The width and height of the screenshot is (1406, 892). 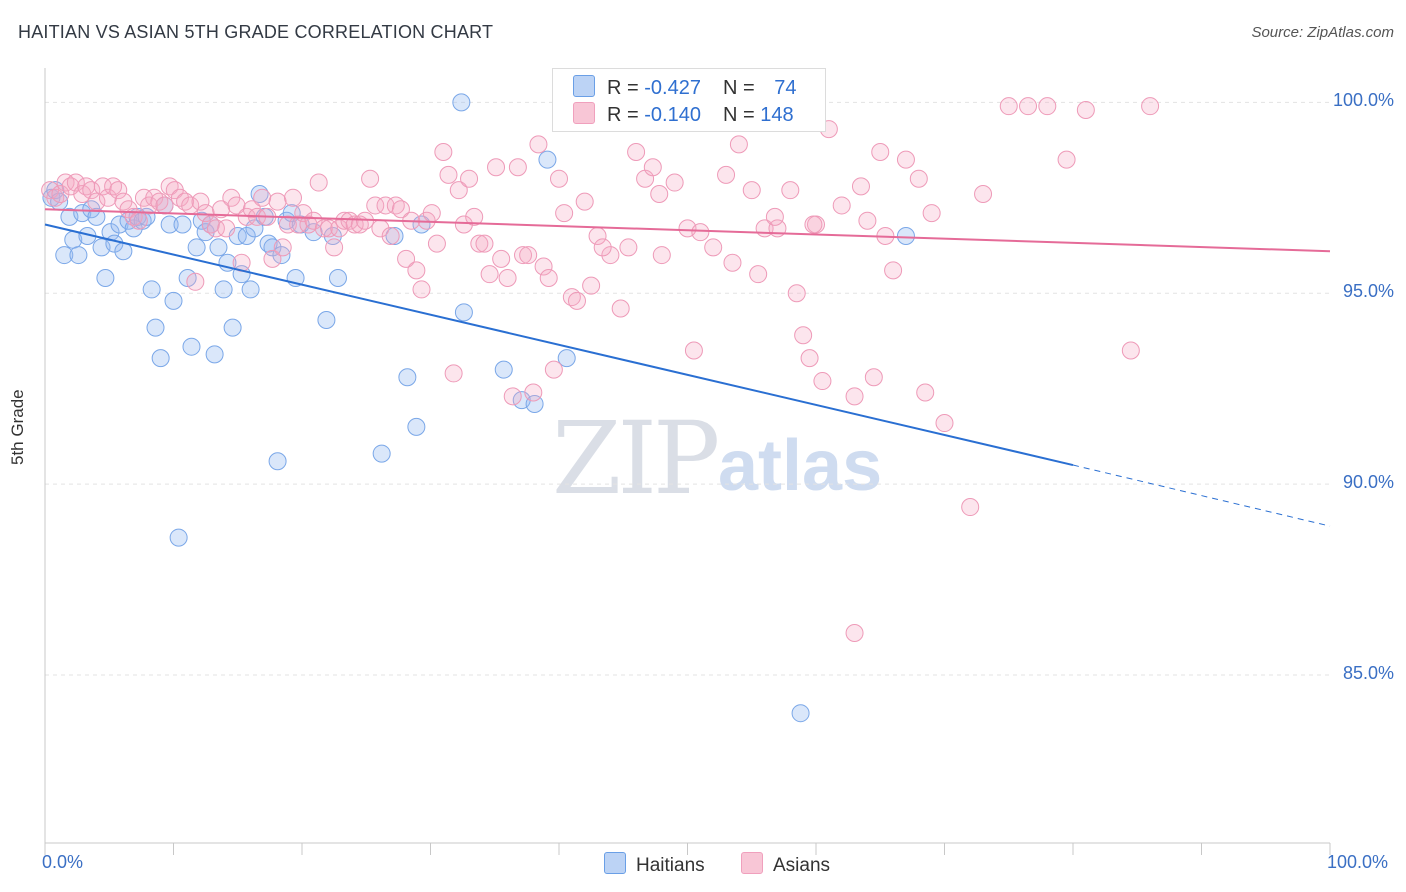 I want to click on watermark-zip: ZIP, so click(x=636, y=458).